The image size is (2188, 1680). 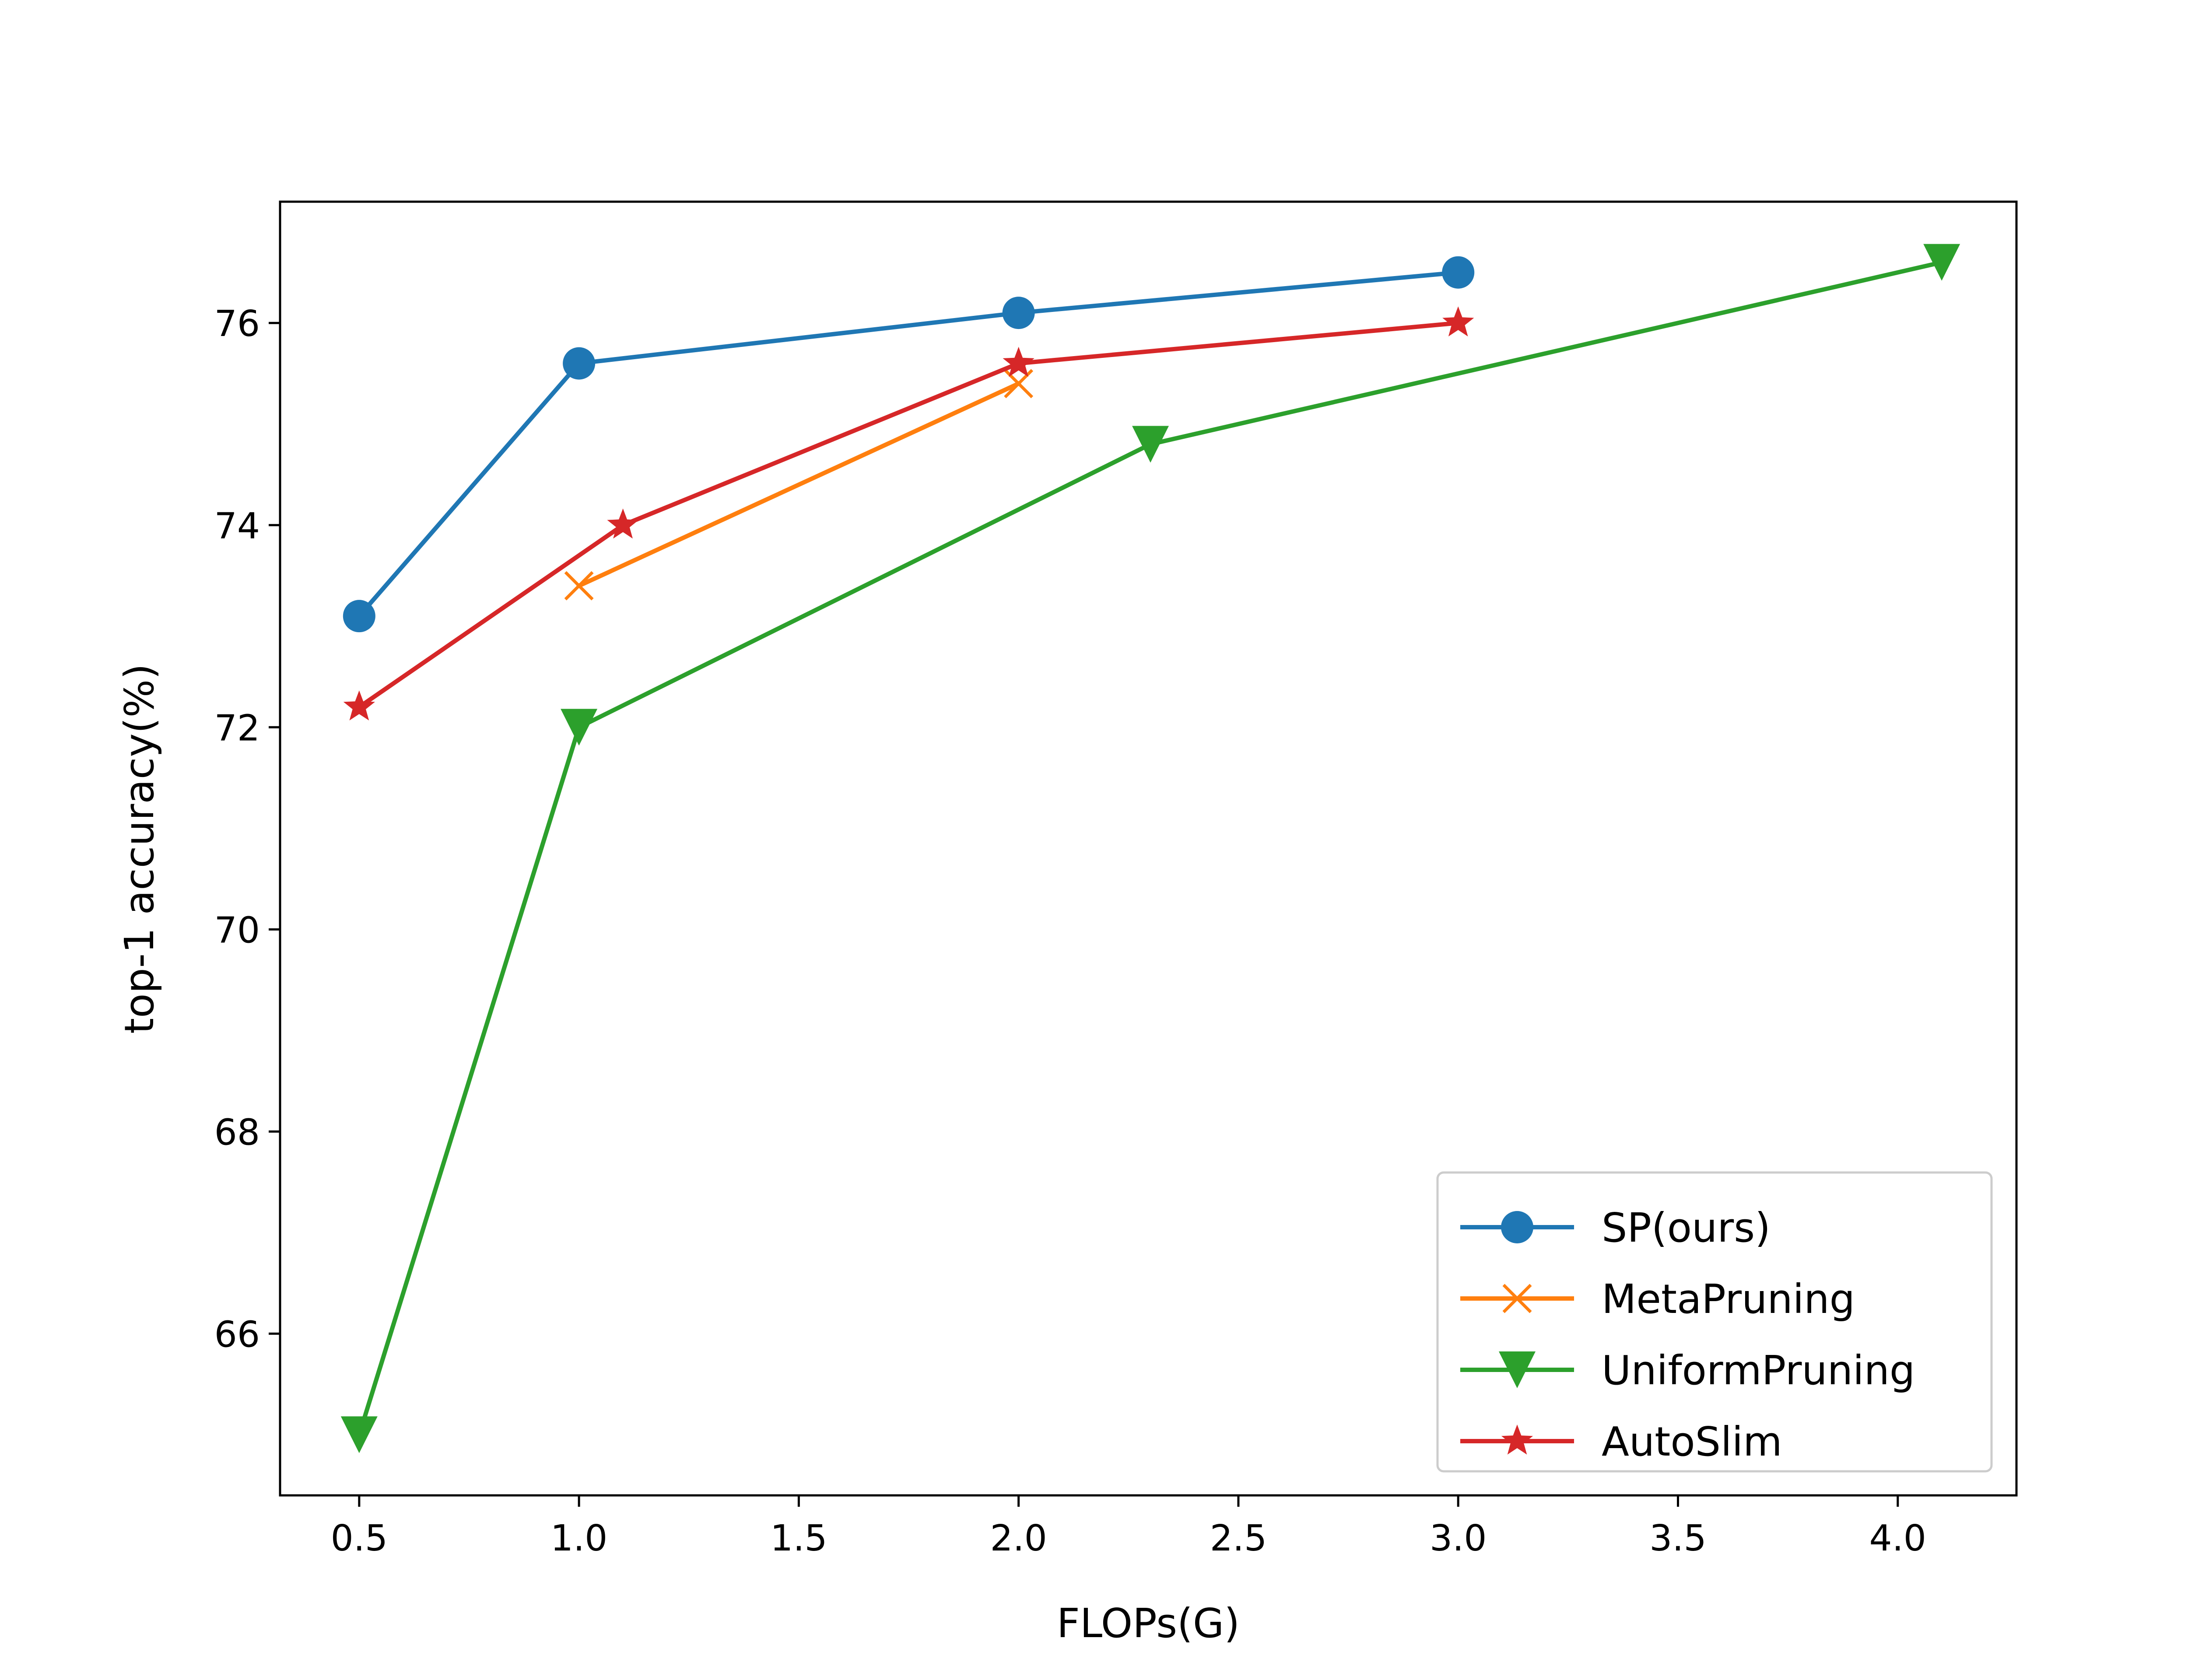 I want to click on x-tick-label: 2.0, so click(x=1018, y=1538).